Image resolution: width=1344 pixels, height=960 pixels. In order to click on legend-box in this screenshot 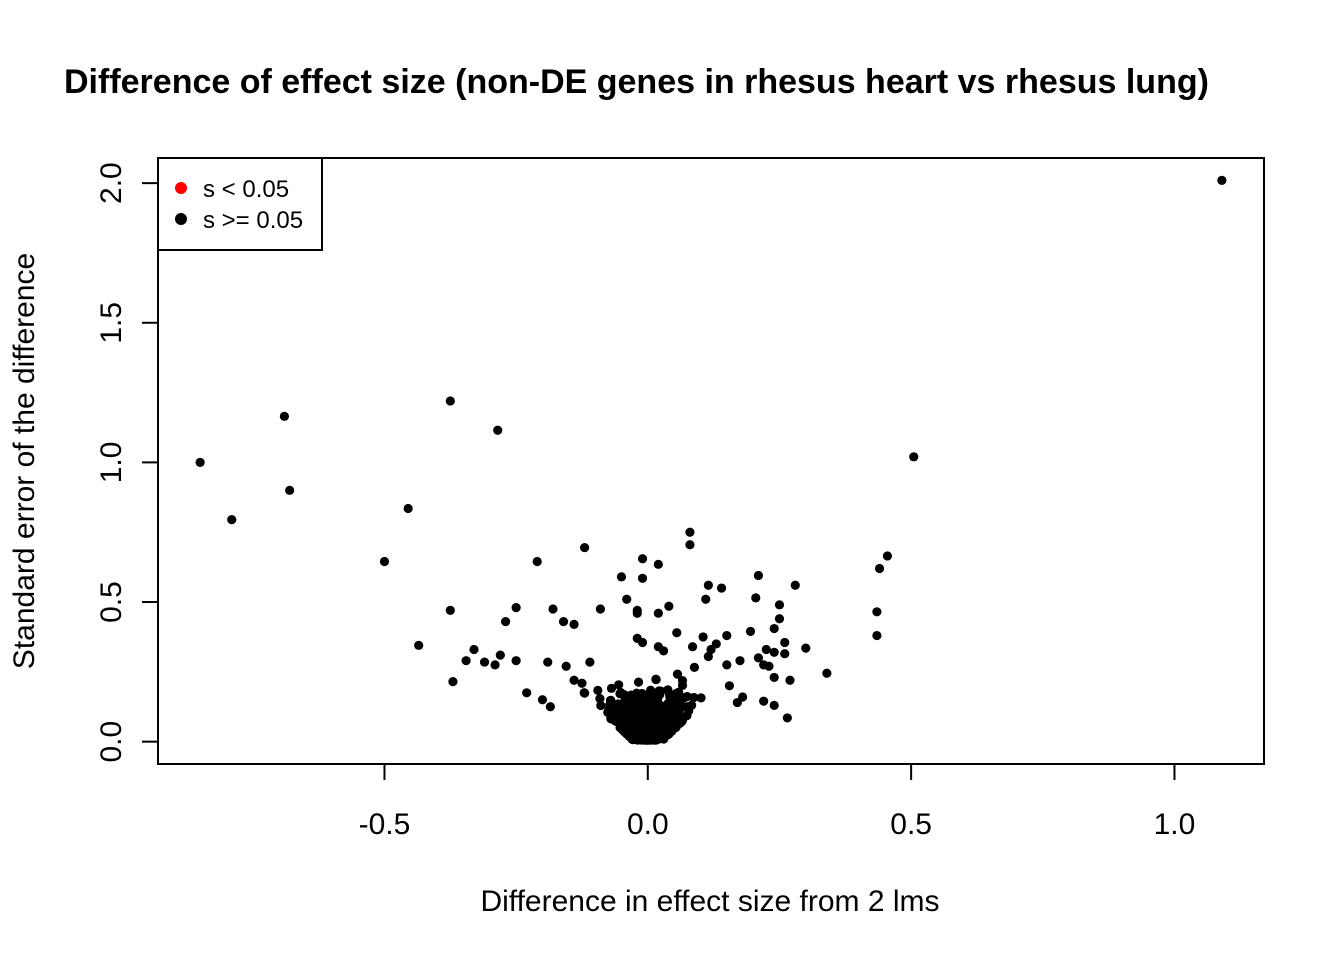, I will do `click(240, 204)`.